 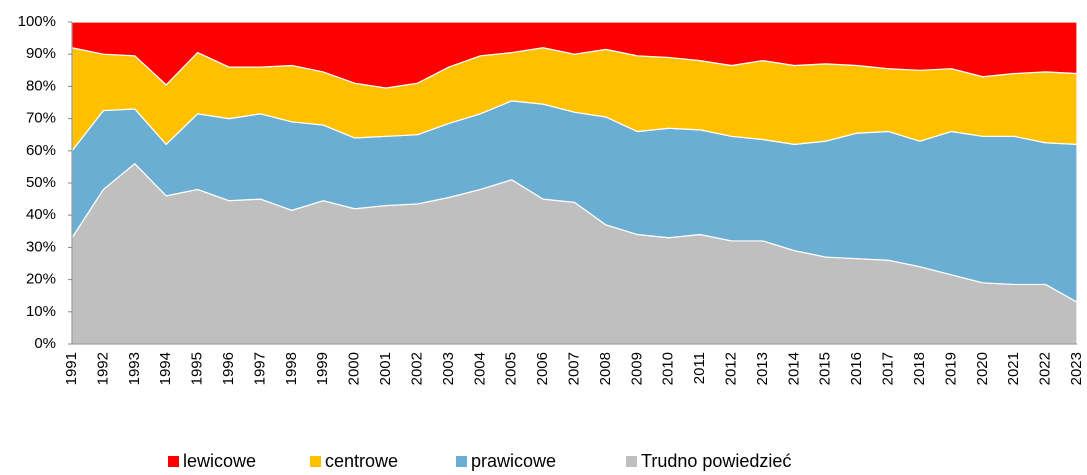 What do you see at coordinates (699, 368) in the screenshot?
I see `x-tick-label: 2011` at bounding box center [699, 368].